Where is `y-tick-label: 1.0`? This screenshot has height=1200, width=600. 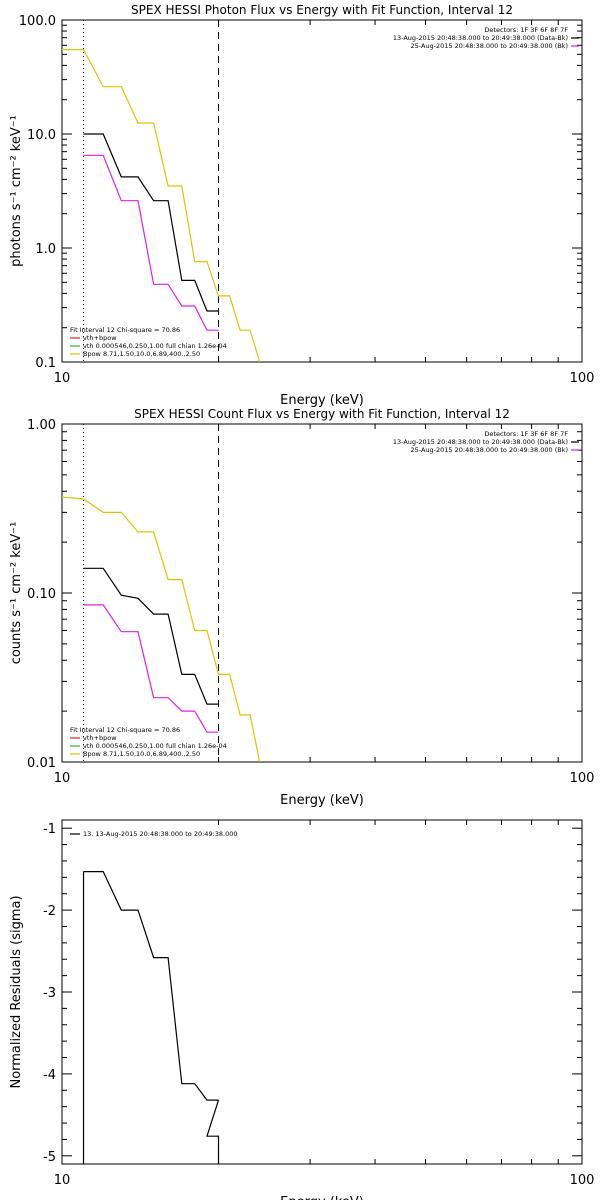
y-tick-label: 1.0 is located at coordinates (45, 249).